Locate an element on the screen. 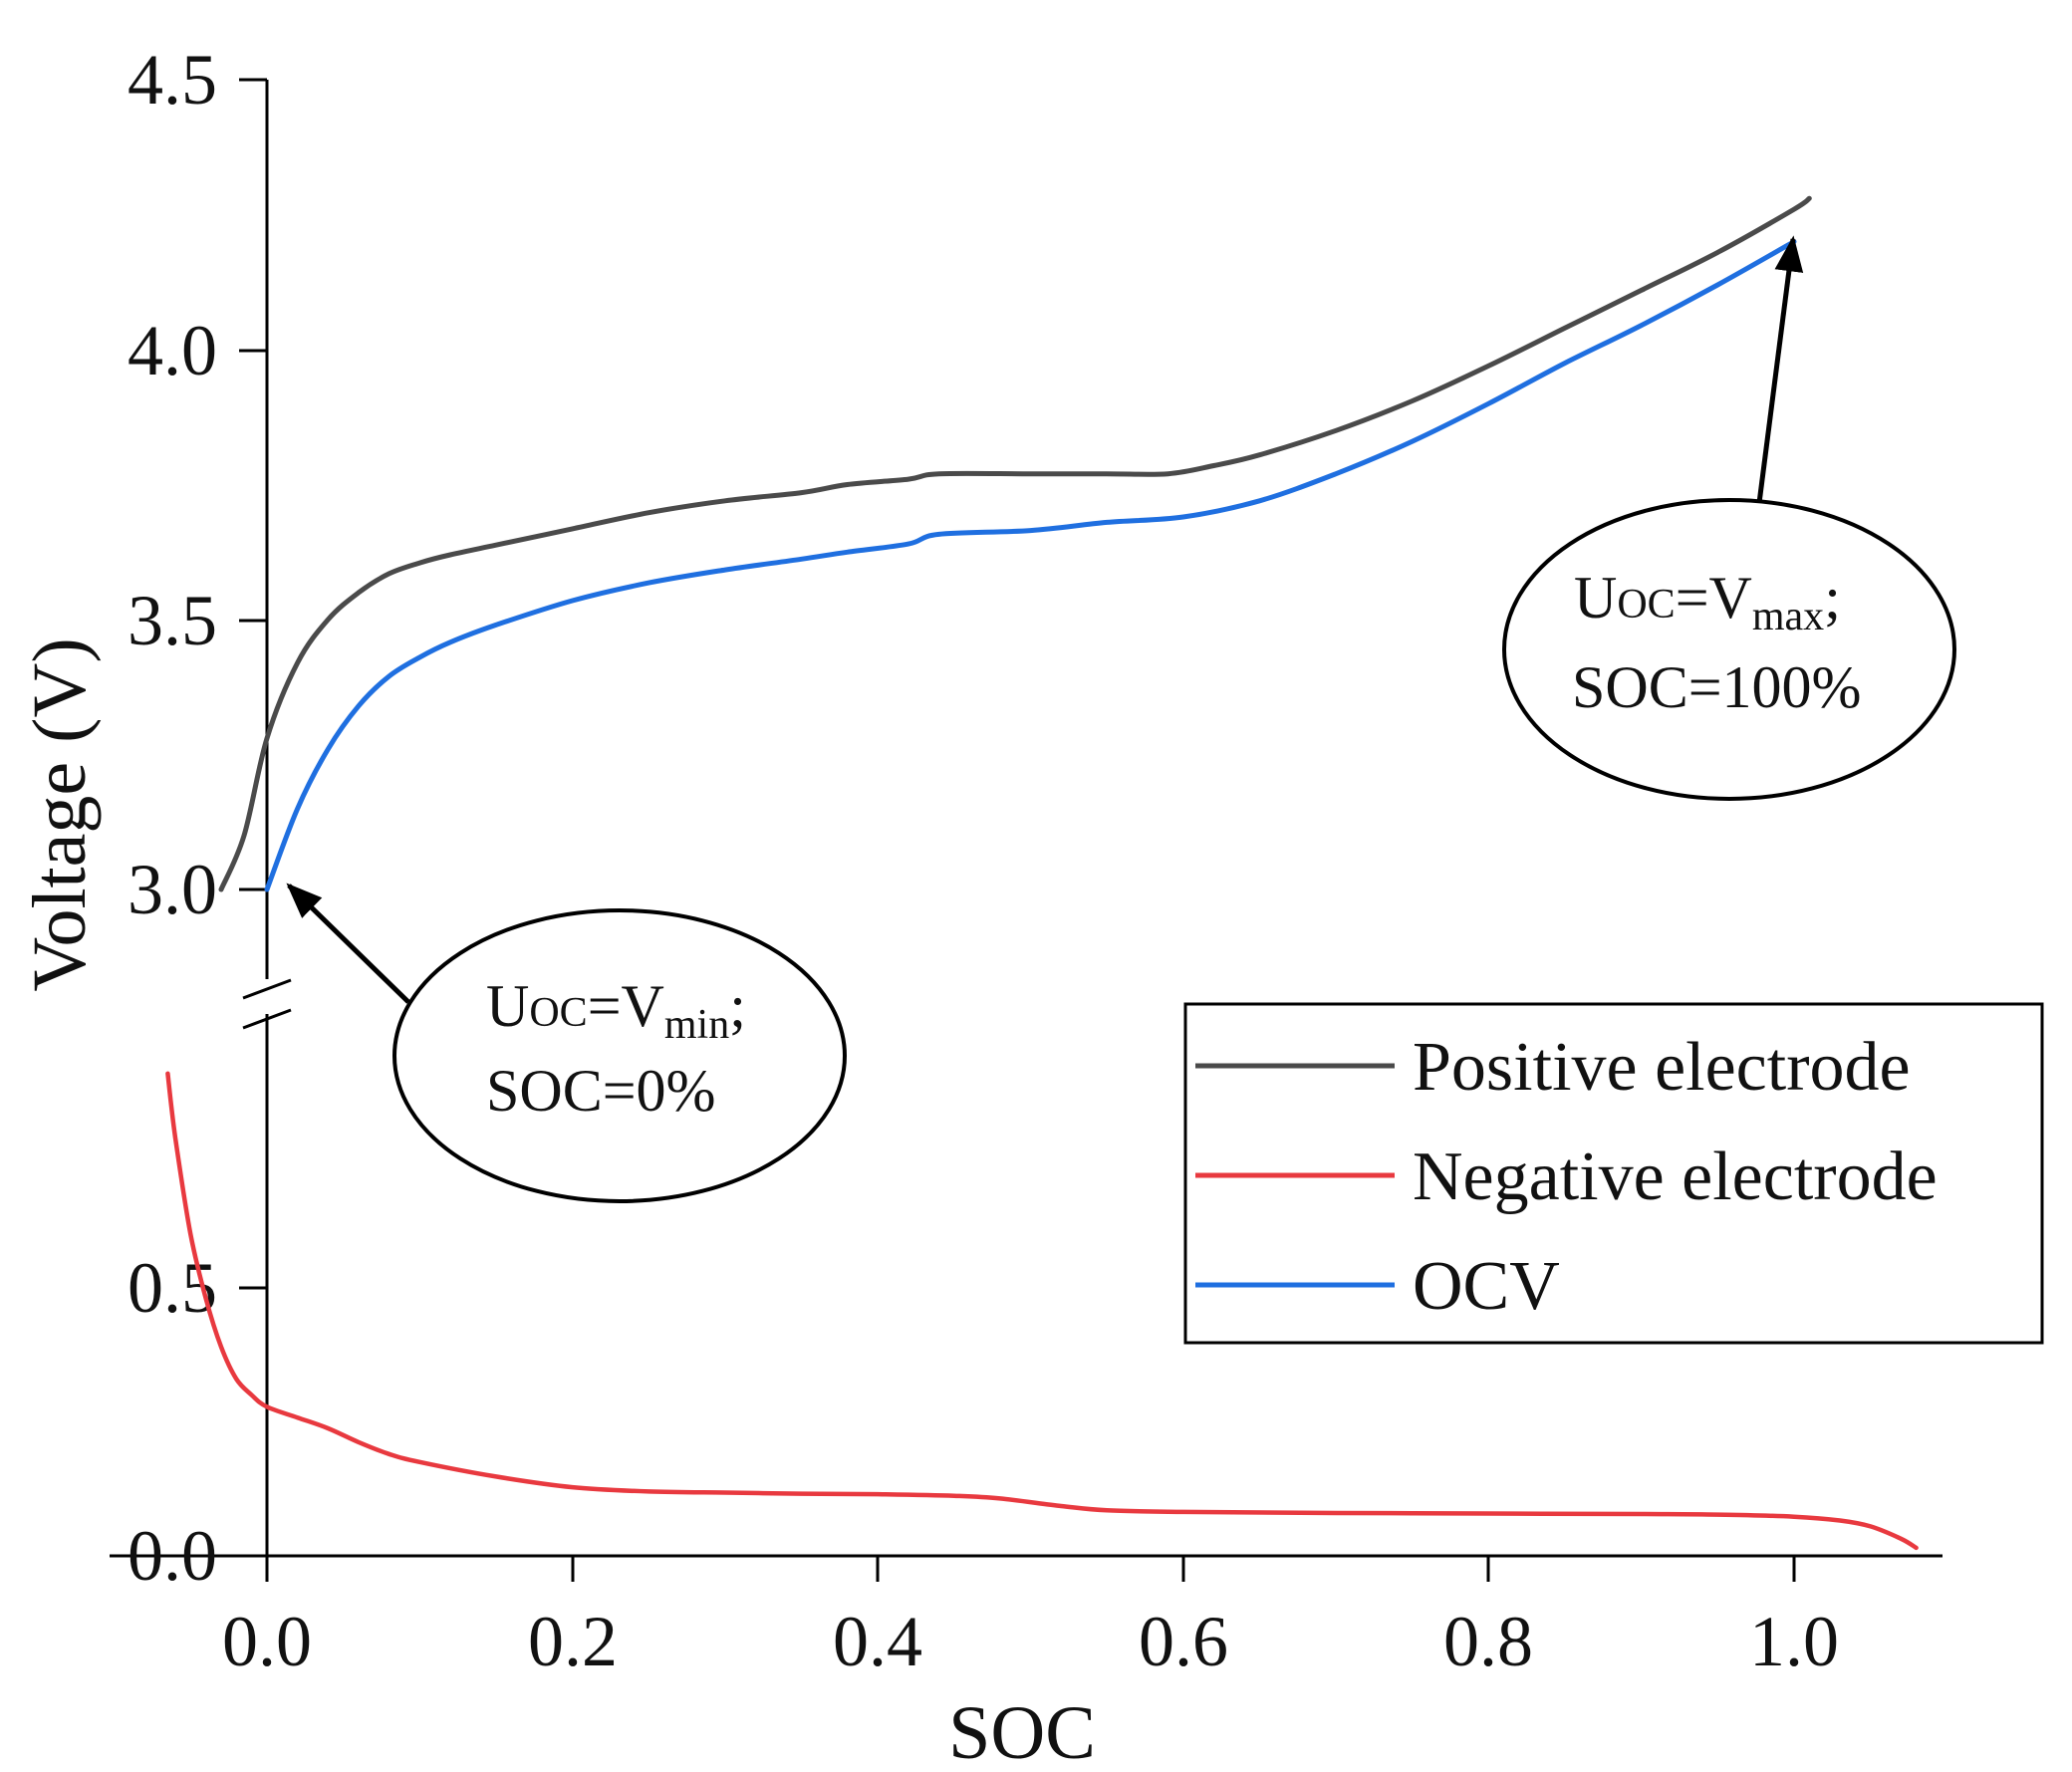  x-tick-label-0.0: 0.0 is located at coordinates (267, 1642).